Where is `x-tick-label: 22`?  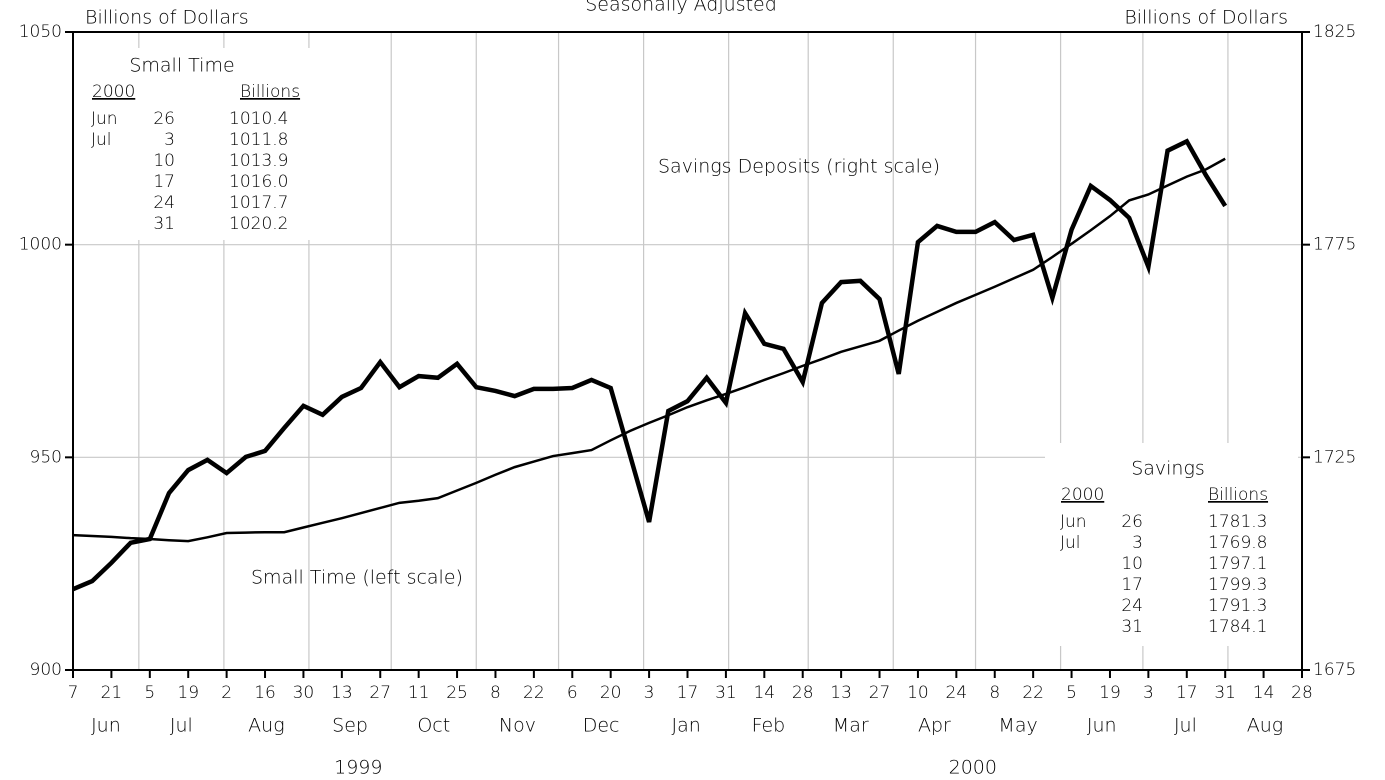
x-tick-label: 22 is located at coordinates (534, 693).